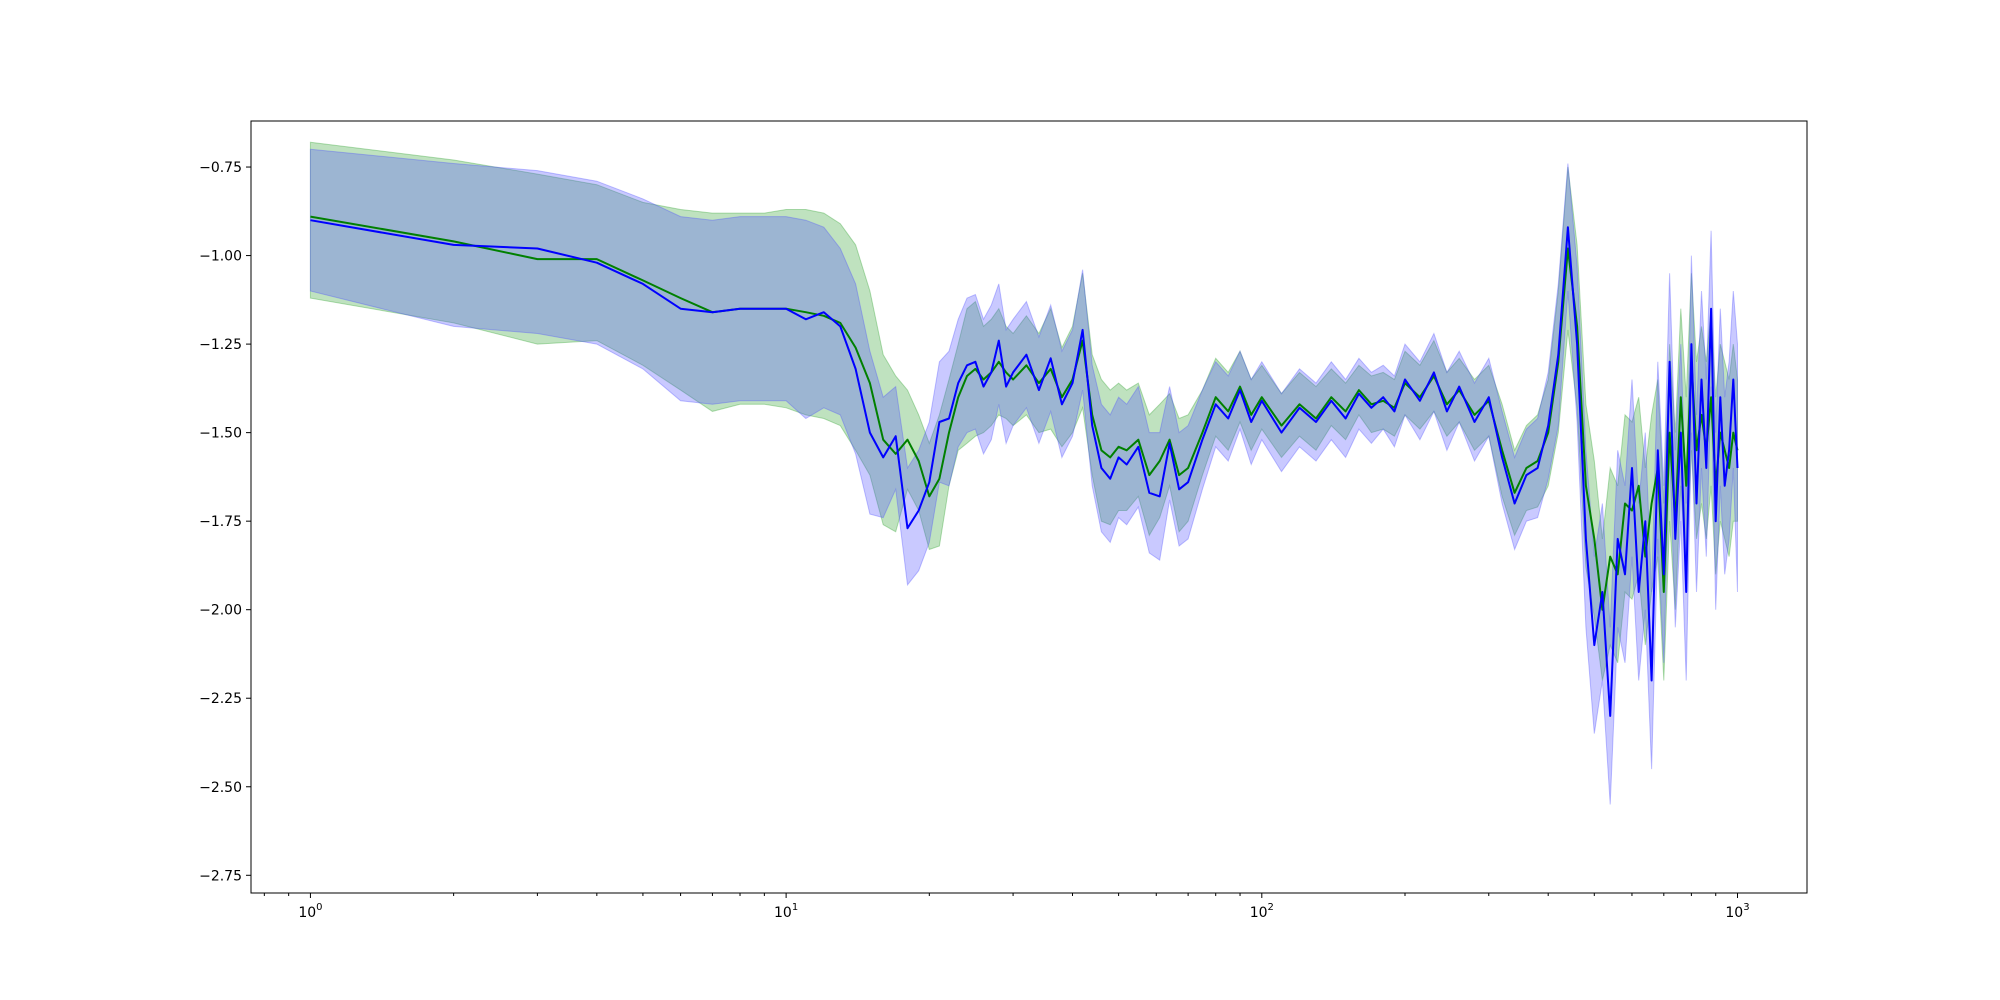 The height and width of the screenshot is (1000, 2000). What do you see at coordinates (220, 699) in the screenshot?
I see `y-tick-label: −2.25` at bounding box center [220, 699].